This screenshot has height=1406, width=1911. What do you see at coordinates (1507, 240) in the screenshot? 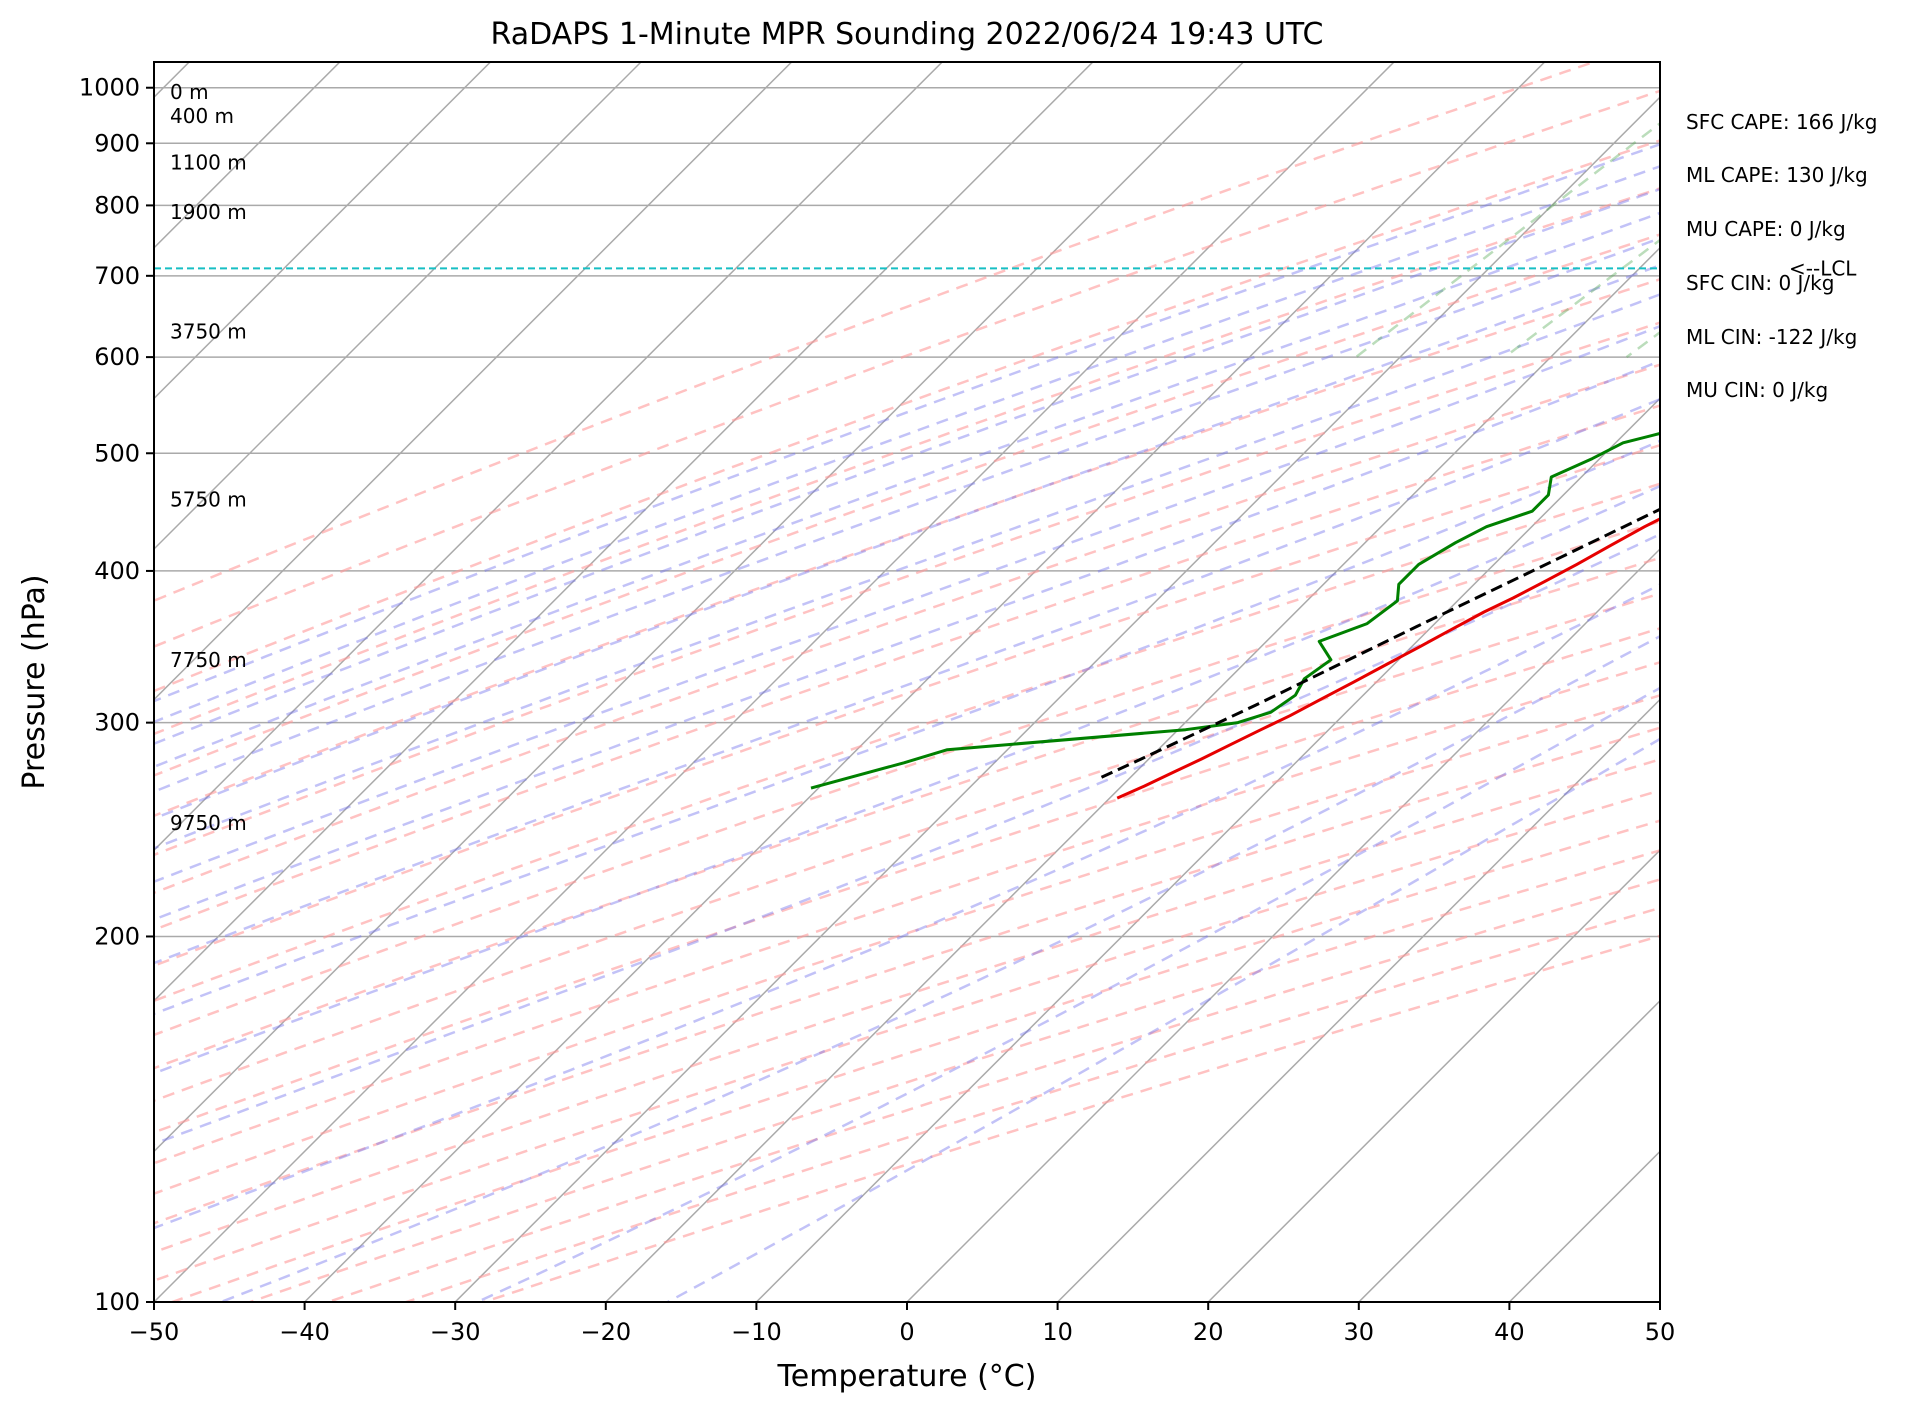
I see `mixing-ratio-line` at bounding box center [1507, 240].